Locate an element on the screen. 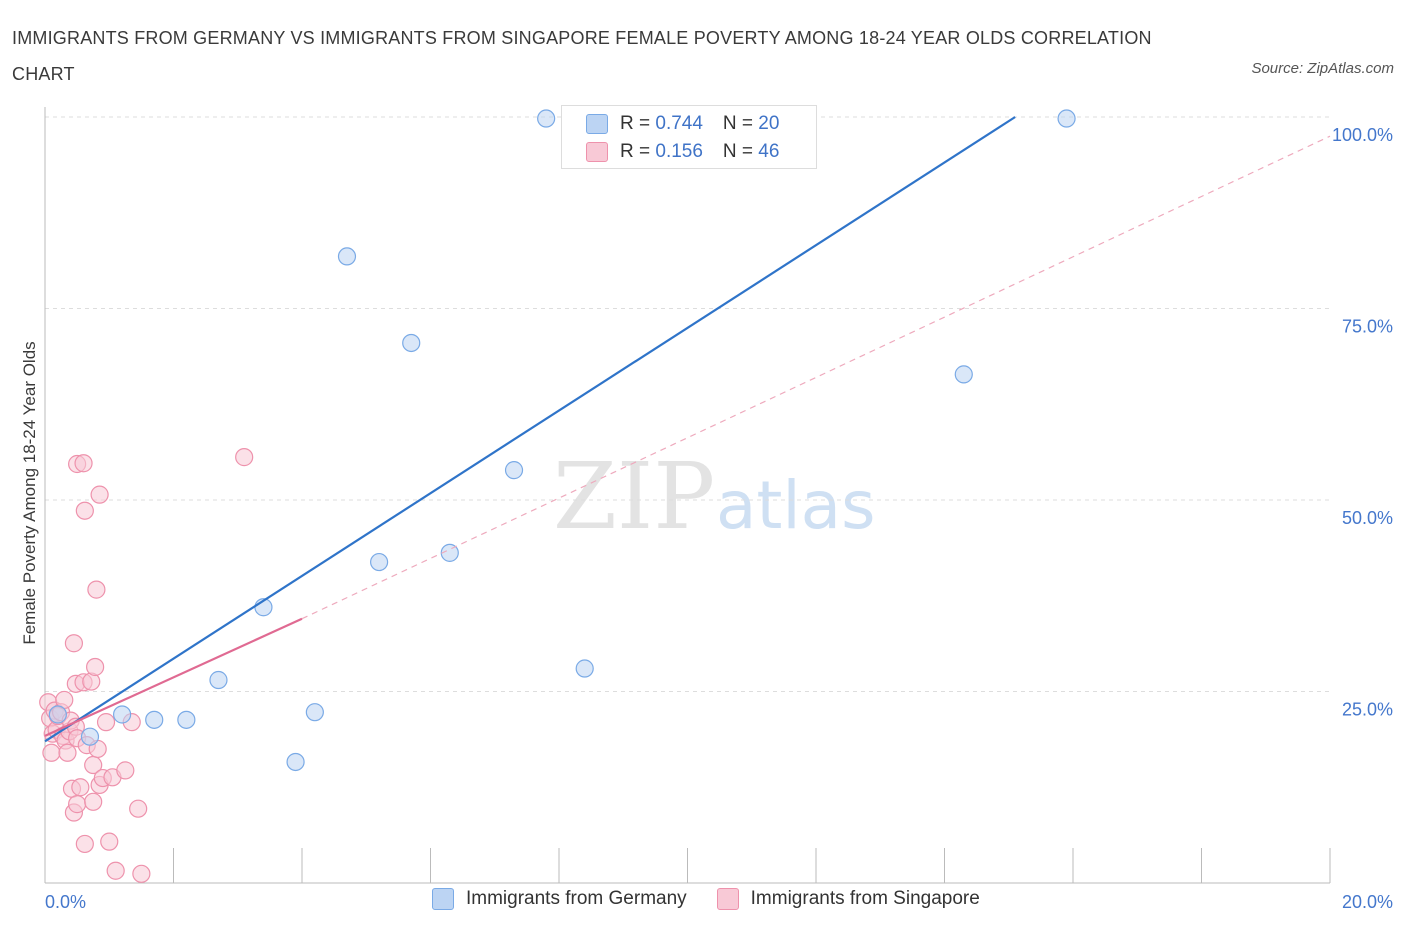 Image resolution: width=1406 pixels, height=930 pixels. germany-swatch is located at coordinates (597, 124).